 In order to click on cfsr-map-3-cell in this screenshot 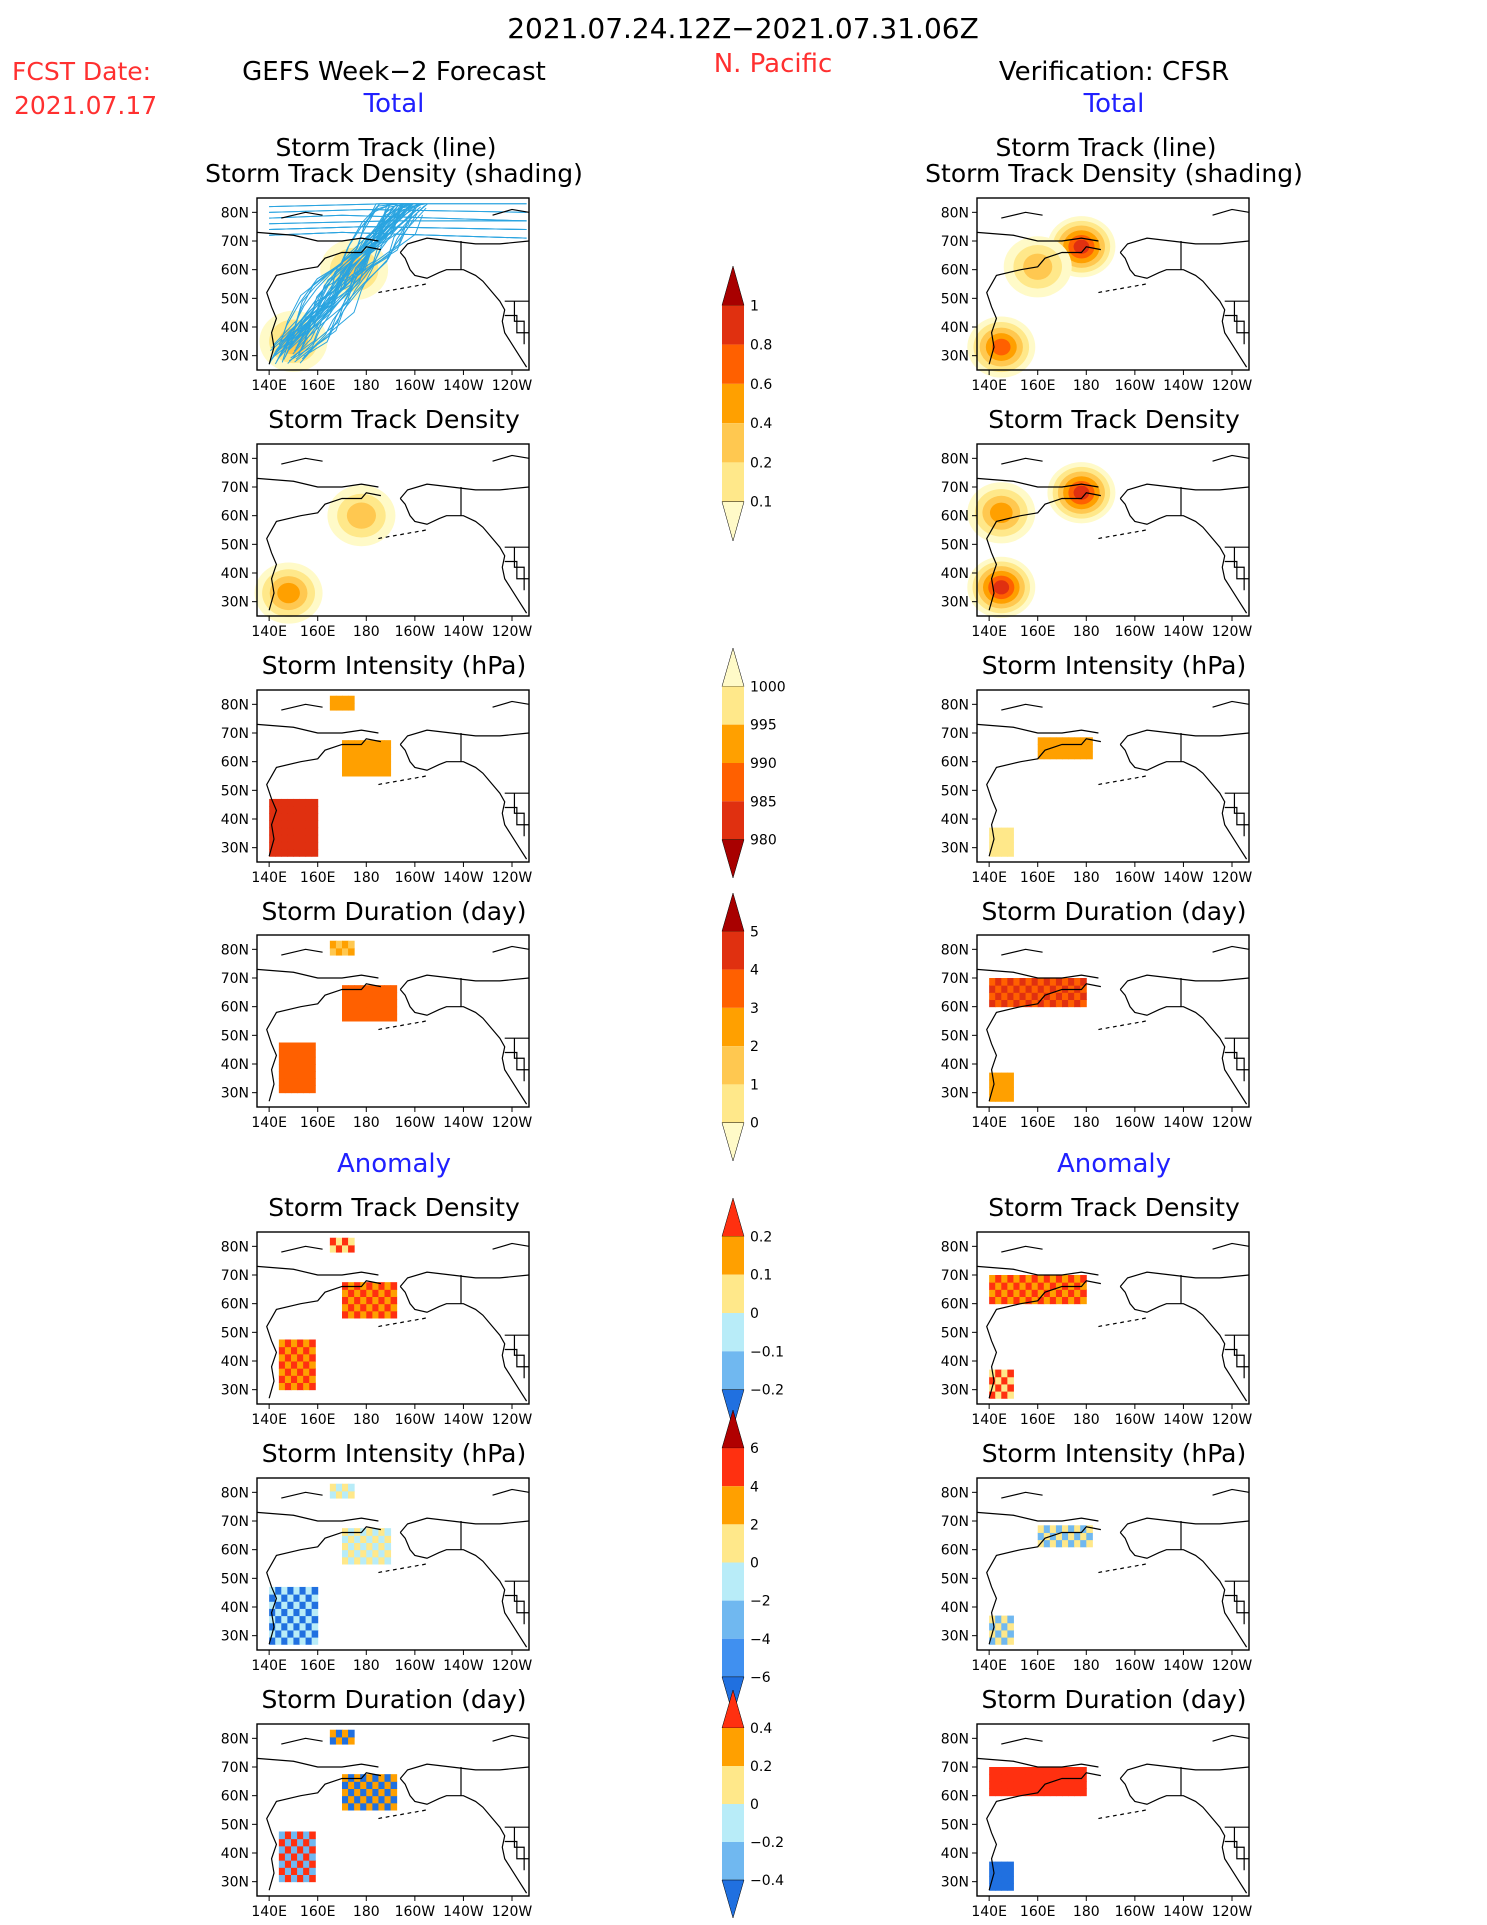, I will do `click(1010, 831)`.